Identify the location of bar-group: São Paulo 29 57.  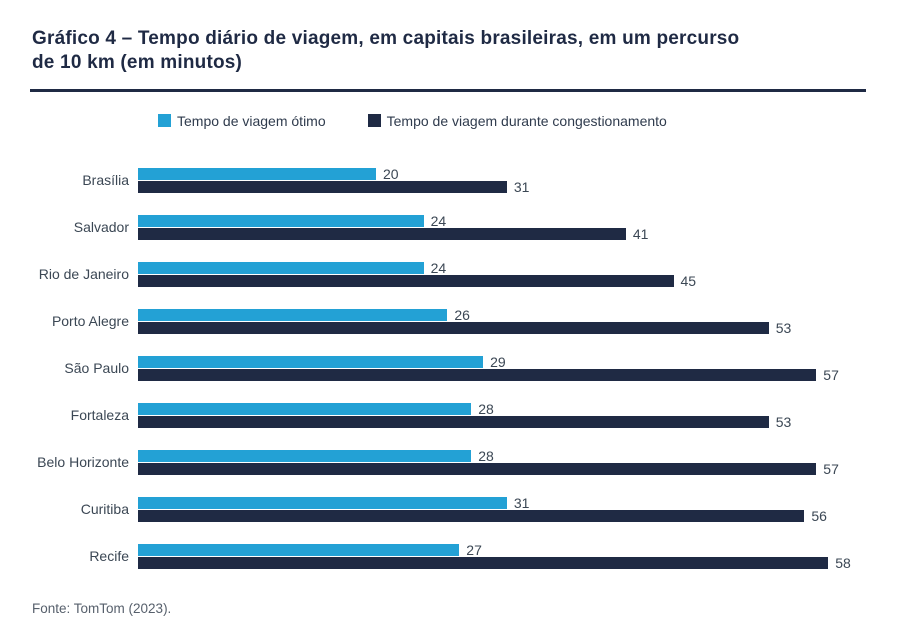
(459, 368).